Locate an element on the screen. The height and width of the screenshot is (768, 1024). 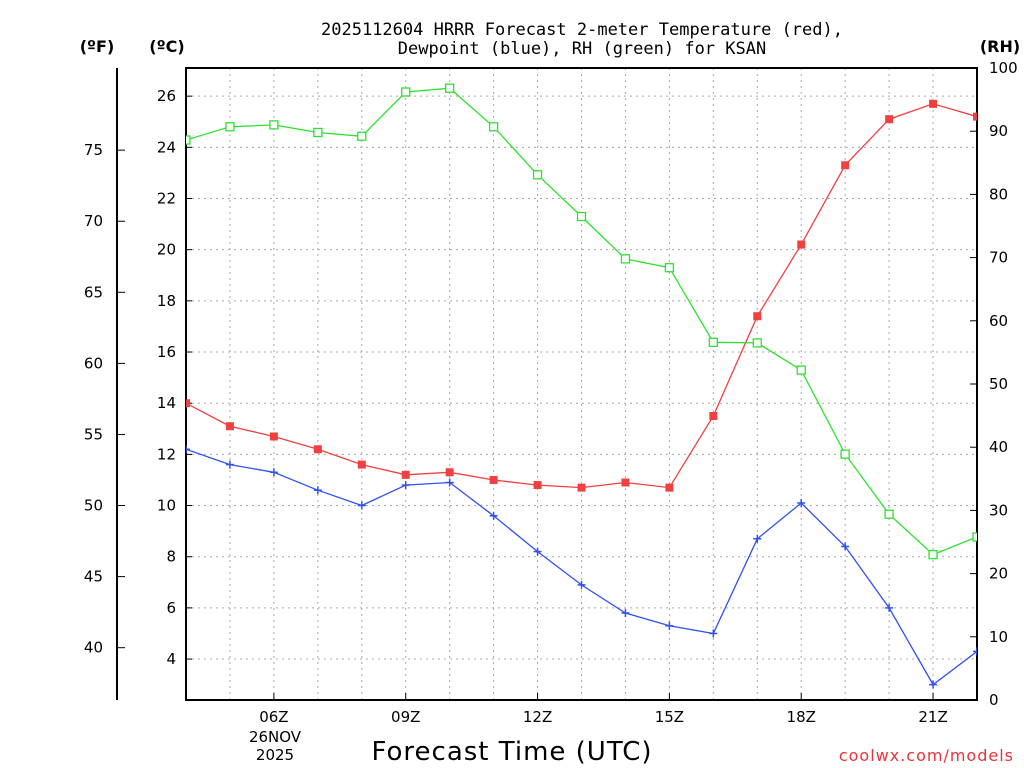
rh-tick-label: 30 is located at coordinates (998, 510).